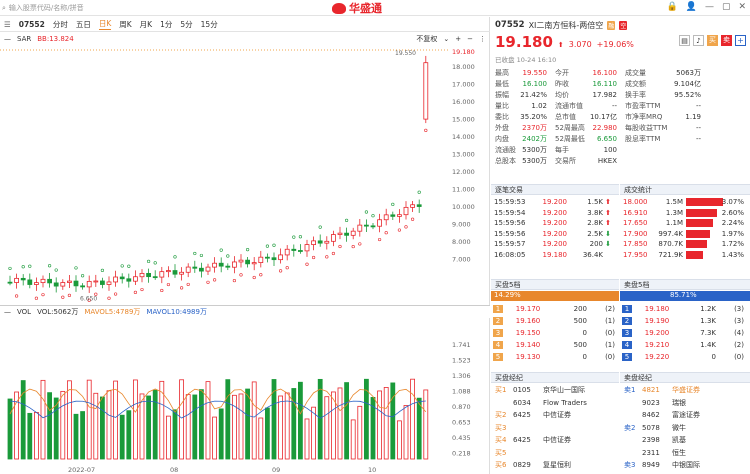 The width and height of the screenshot is (750, 474). I want to click on buy-broker-row: 买1 0105 京华山一国际, so click(555, 390).